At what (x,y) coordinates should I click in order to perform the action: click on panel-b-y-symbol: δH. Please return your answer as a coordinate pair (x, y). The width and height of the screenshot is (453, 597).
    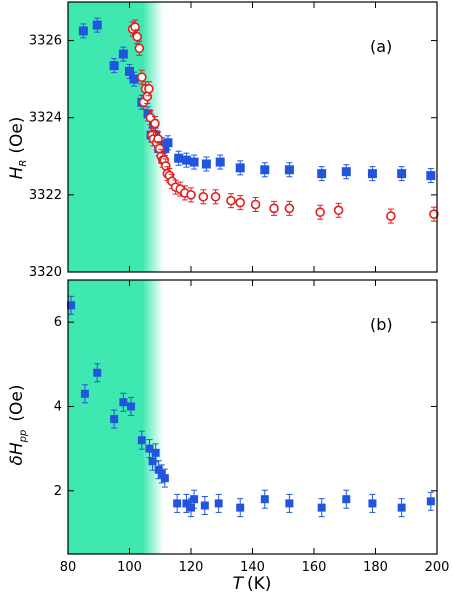
    Looking at the image, I should click on (17, 453).